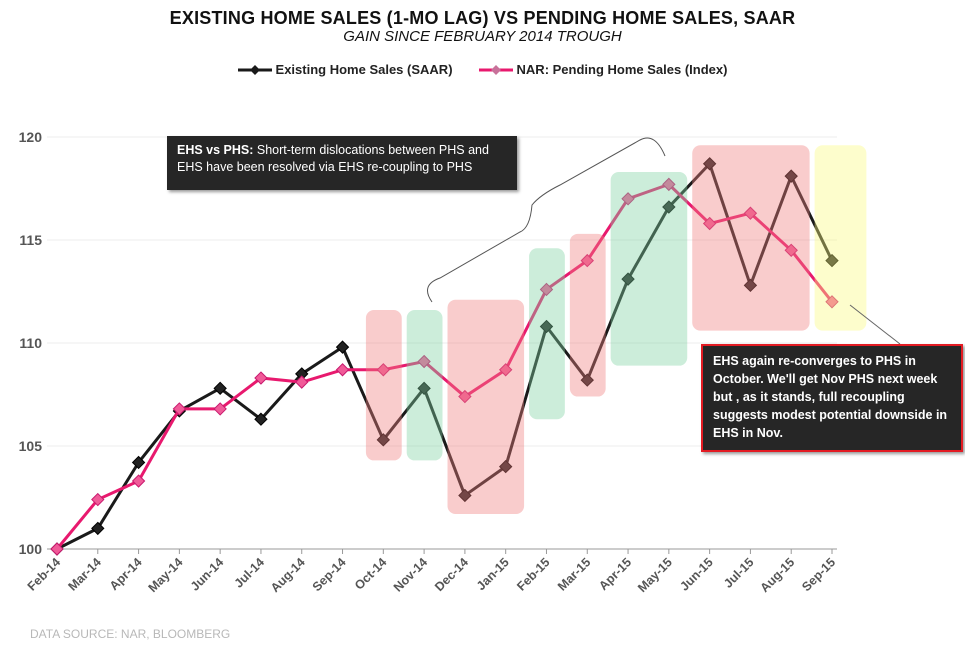 The image size is (965, 650). I want to click on annotation-bold: EHS vs PHS:, so click(215, 150).